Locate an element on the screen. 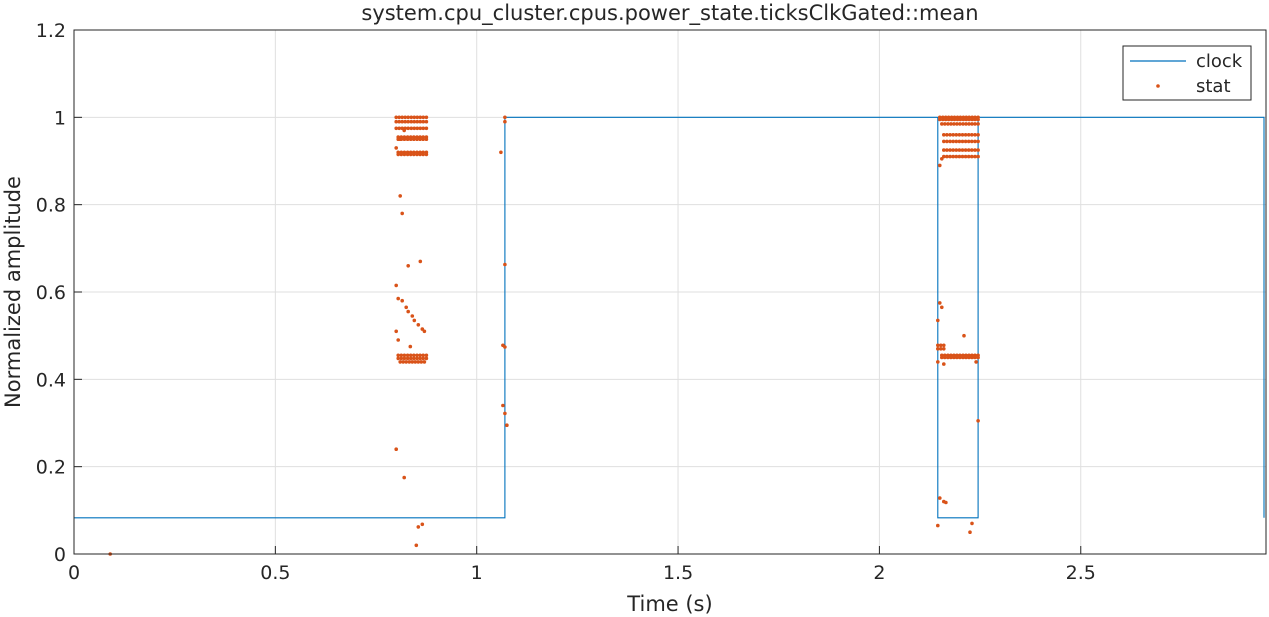 The height and width of the screenshot is (617, 1269). y-tick-label: 1.2 is located at coordinates (51, 31).